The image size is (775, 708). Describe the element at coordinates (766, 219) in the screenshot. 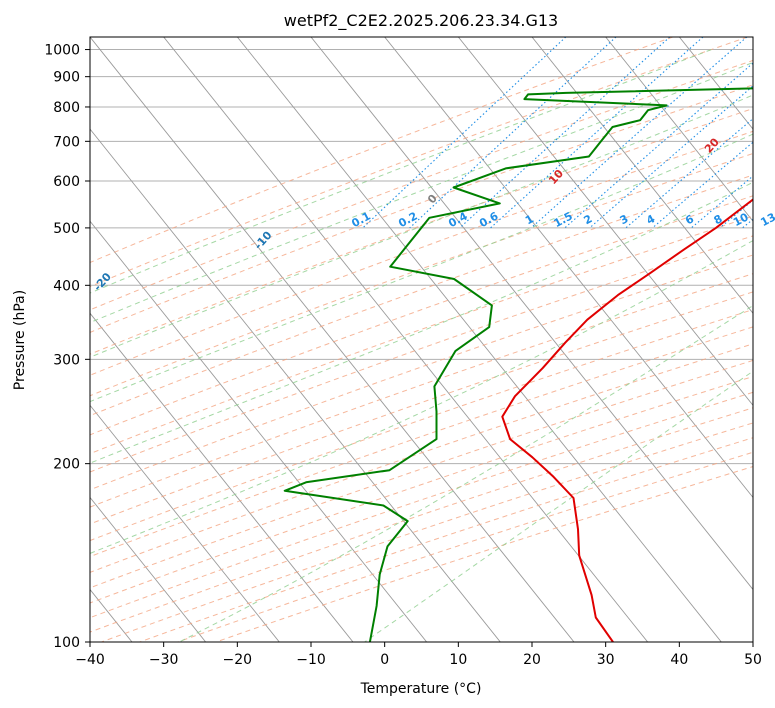

I see `mixing-ratio-label: 13` at that location.